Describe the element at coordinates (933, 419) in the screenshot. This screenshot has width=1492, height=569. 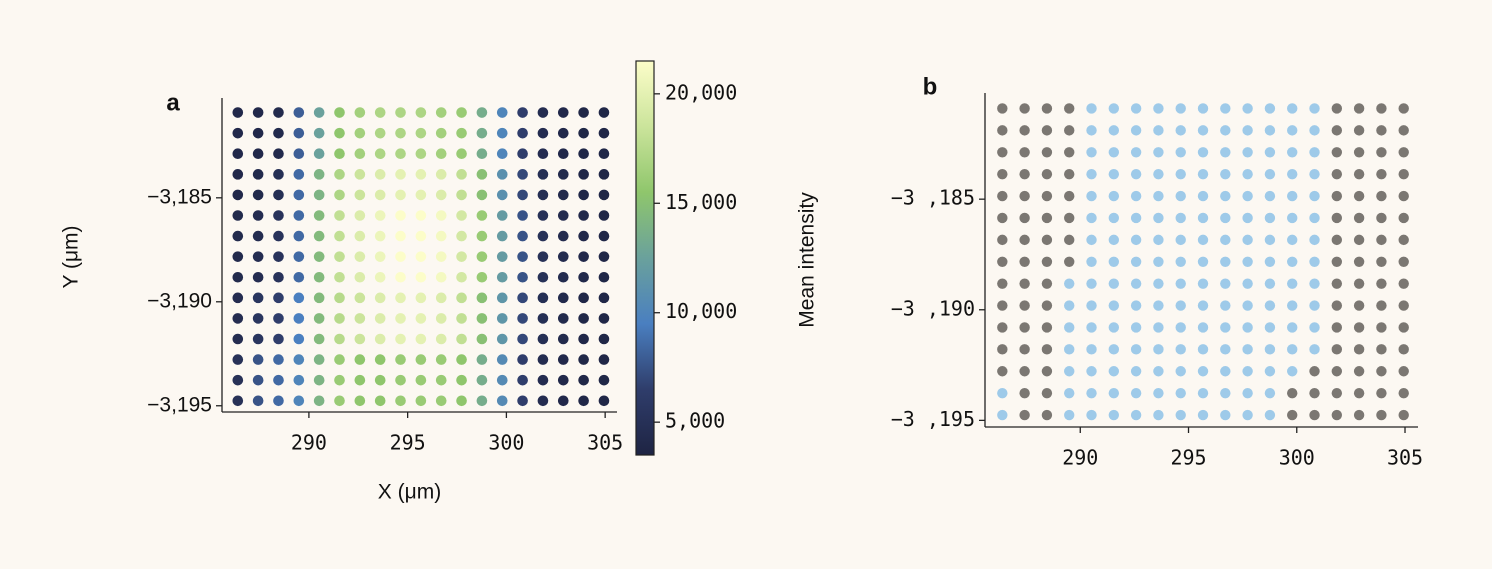
I see `y-tick-label: −3 ,195` at that location.